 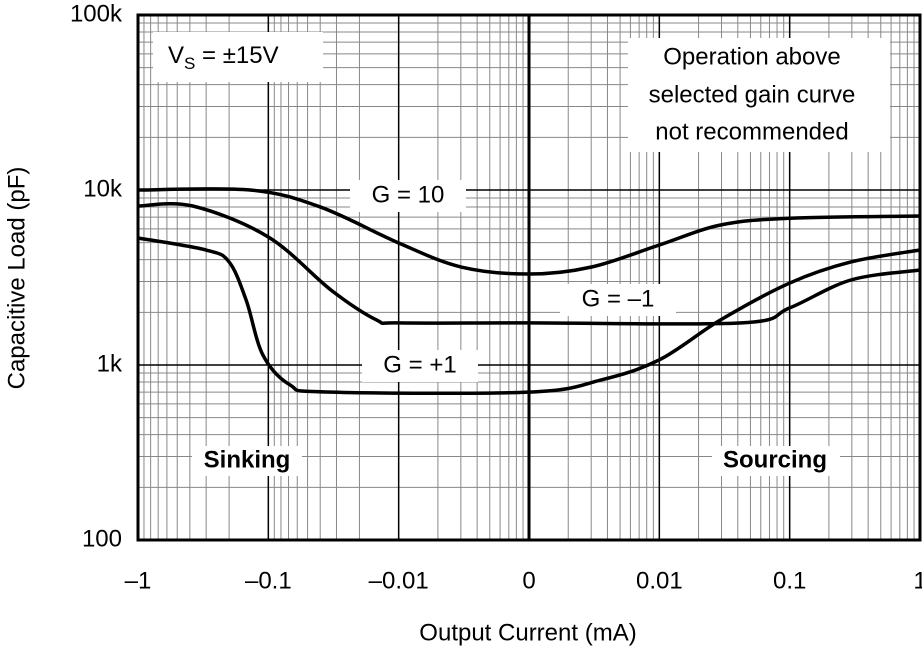 What do you see at coordinates (96, 13) in the screenshot?
I see `y-tick-label: 100k` at bounding box center [96, 13].